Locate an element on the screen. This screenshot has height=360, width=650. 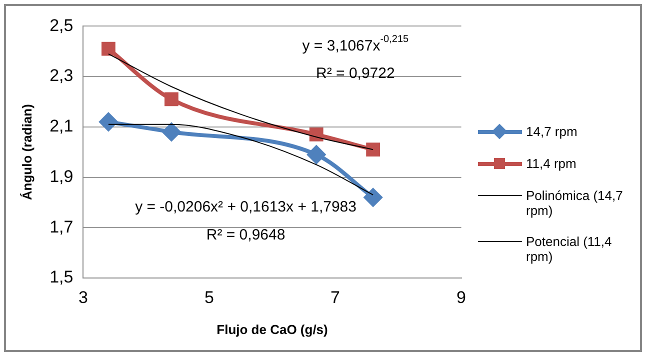
x-tick-label: 3 is located at coordinates (83, 297).